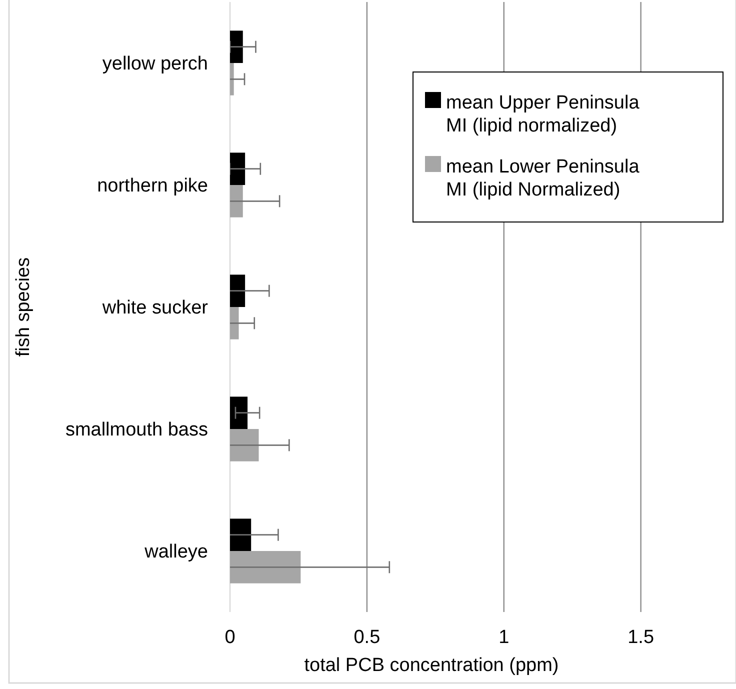 This screenshot has width=736, height=689. What do you see at coordinates (136, 430) in the screenshot?
I see `y-tick-label: smallmouth bass` at bounding box center [136, 430].